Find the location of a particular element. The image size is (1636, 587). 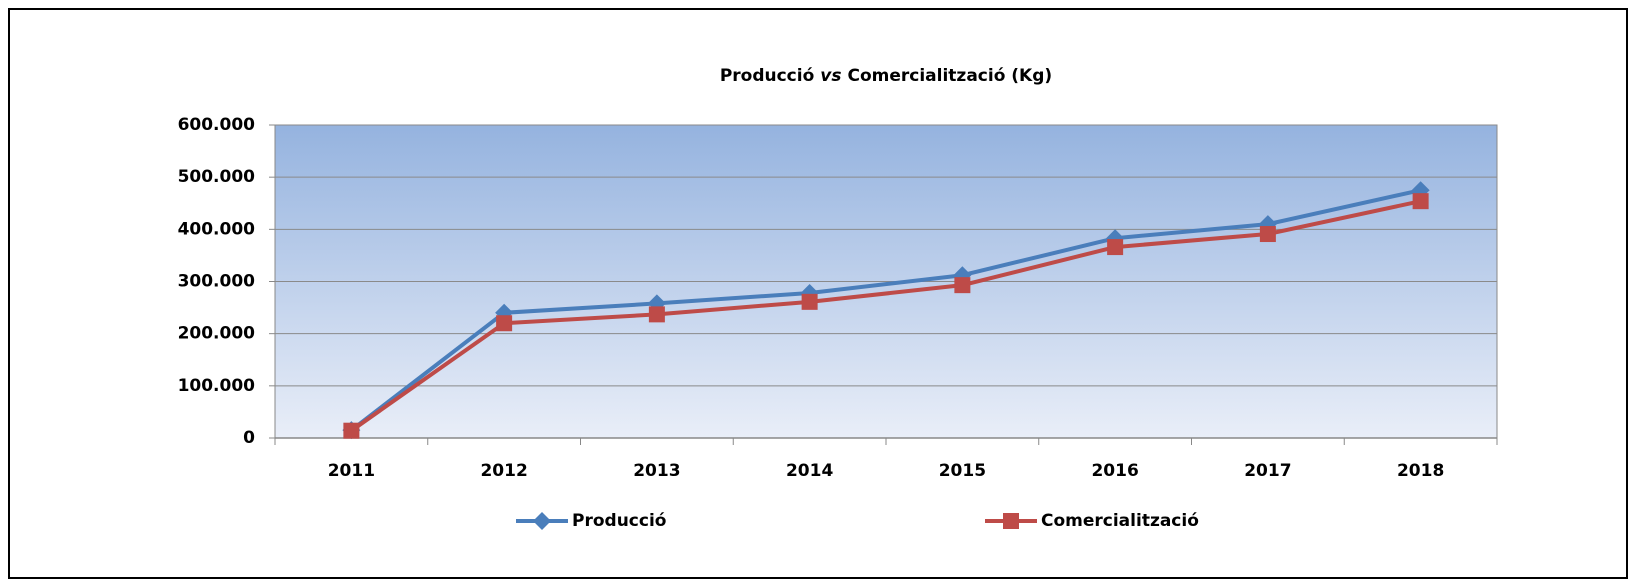

y-tick-label: 300.000 is located at coordinates (217, 282).